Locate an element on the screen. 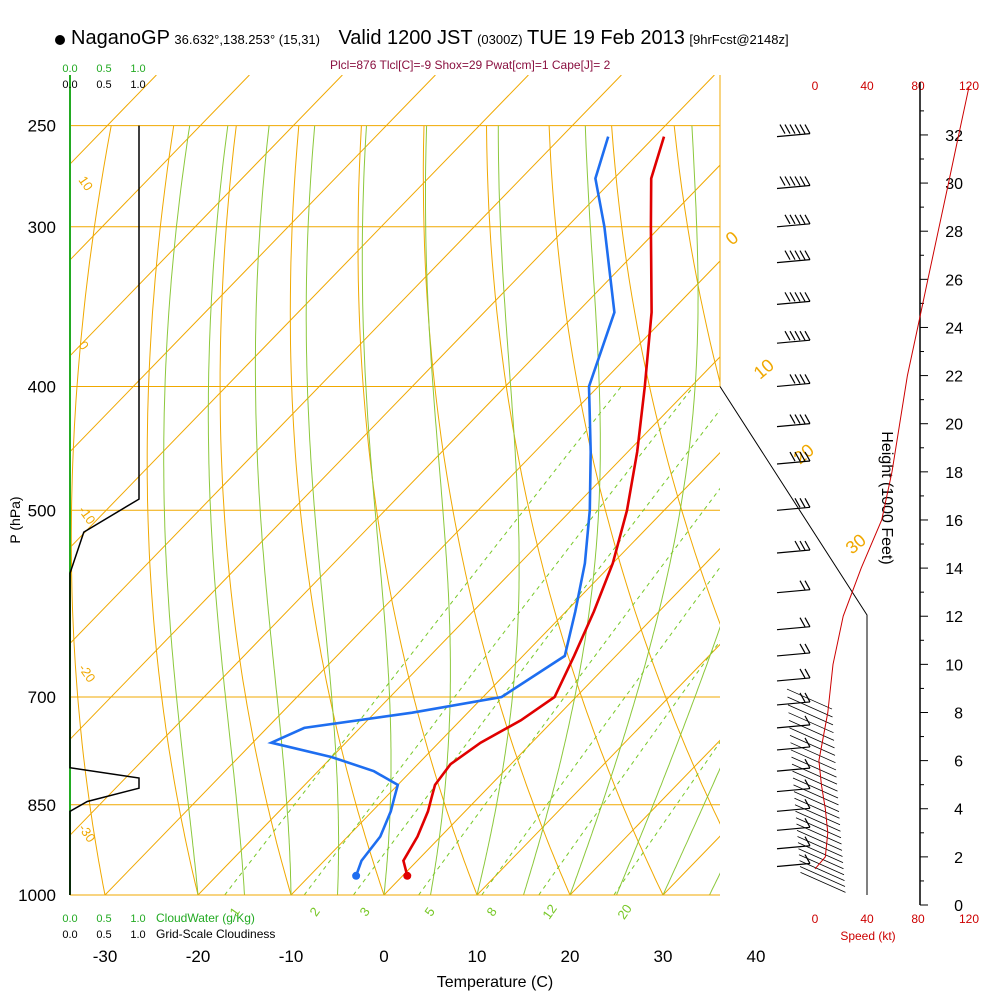 The width and height of the screenshot is (1000, 1000). pressure-tick-label: 400 is located at coordinates (42, 386).